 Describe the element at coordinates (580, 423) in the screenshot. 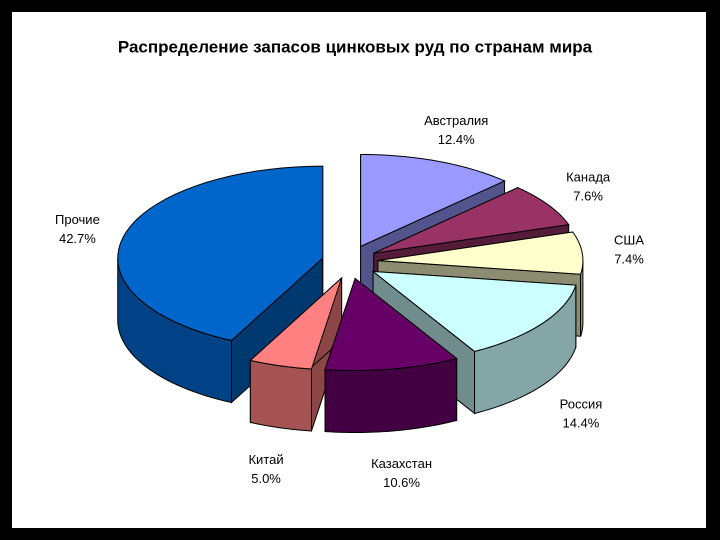

I see `value-label: 14.4%` at that location.